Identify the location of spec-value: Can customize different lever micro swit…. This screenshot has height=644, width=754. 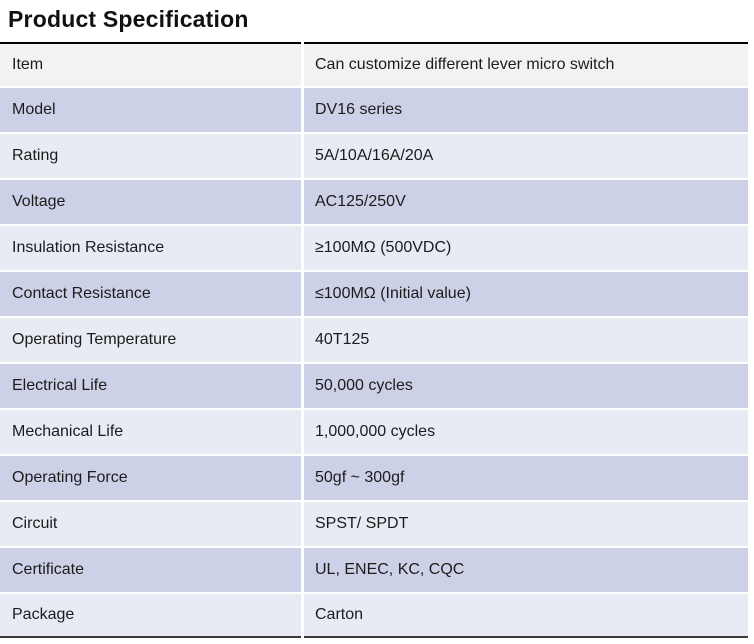
(526, 64).